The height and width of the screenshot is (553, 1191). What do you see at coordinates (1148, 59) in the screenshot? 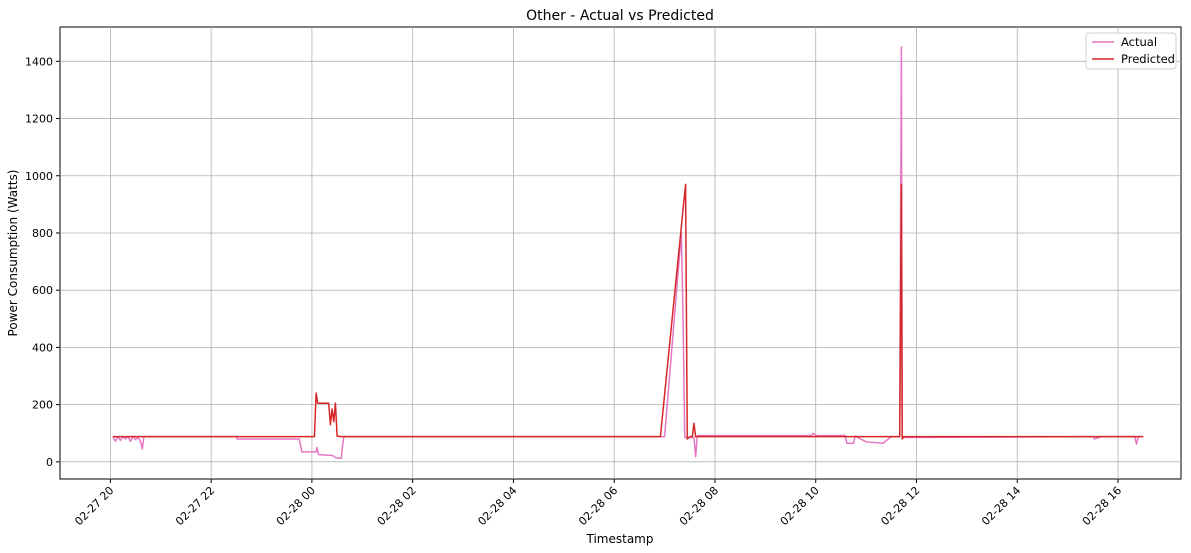
I see `legend-label-predicted: Predicted` at bounding box center [1148, 59].